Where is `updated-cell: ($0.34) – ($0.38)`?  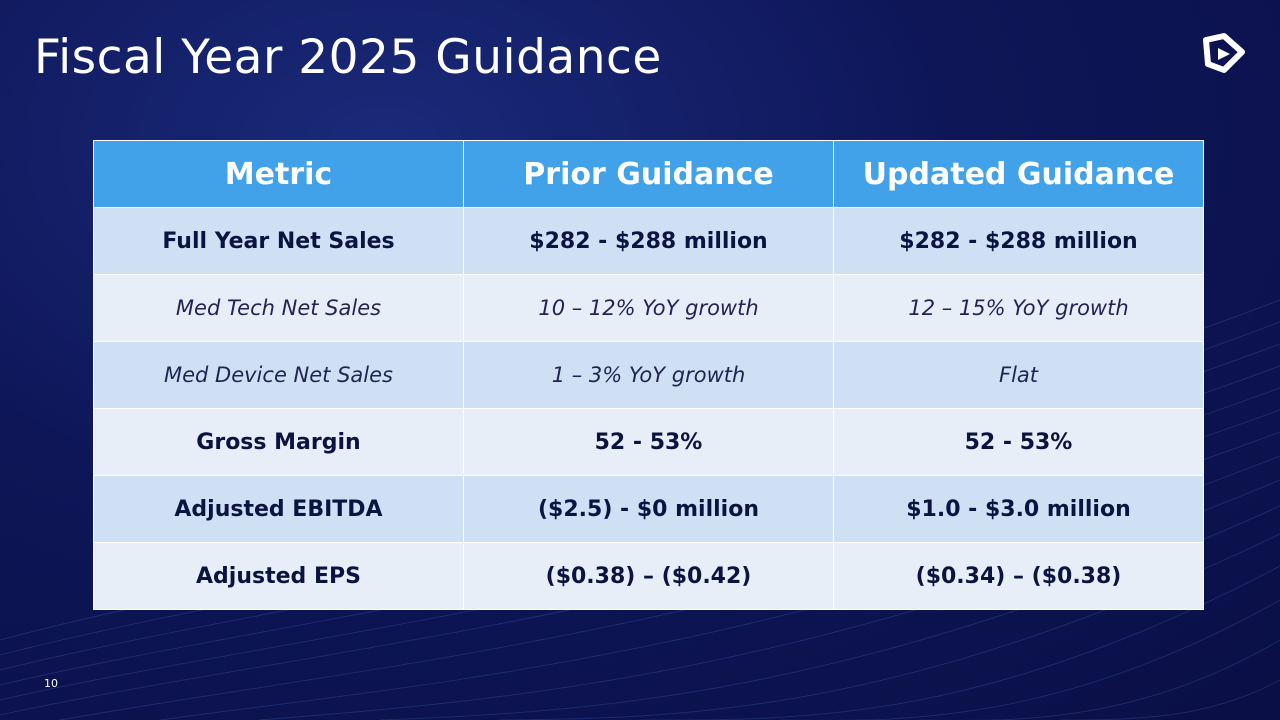 updated-cell: ($0.34) – ($0.38) is located at coordinates (1018, 576).